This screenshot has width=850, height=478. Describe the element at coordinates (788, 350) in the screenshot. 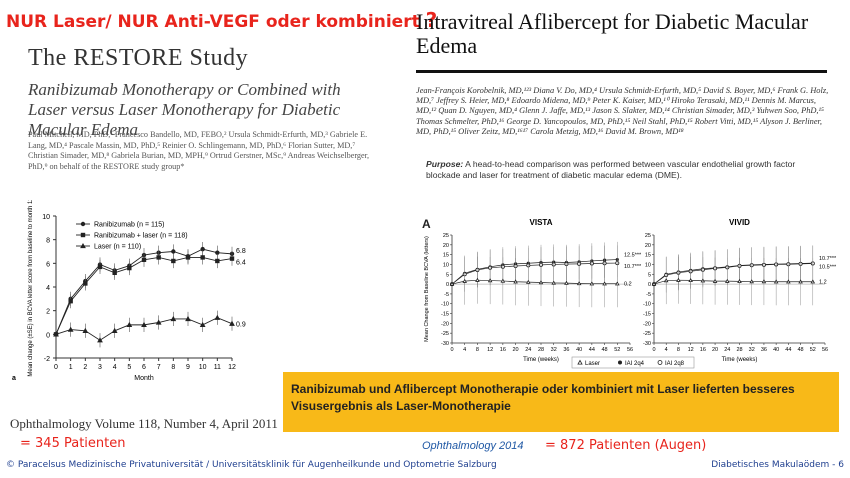

I see `x-tick-label: 44` at that location.